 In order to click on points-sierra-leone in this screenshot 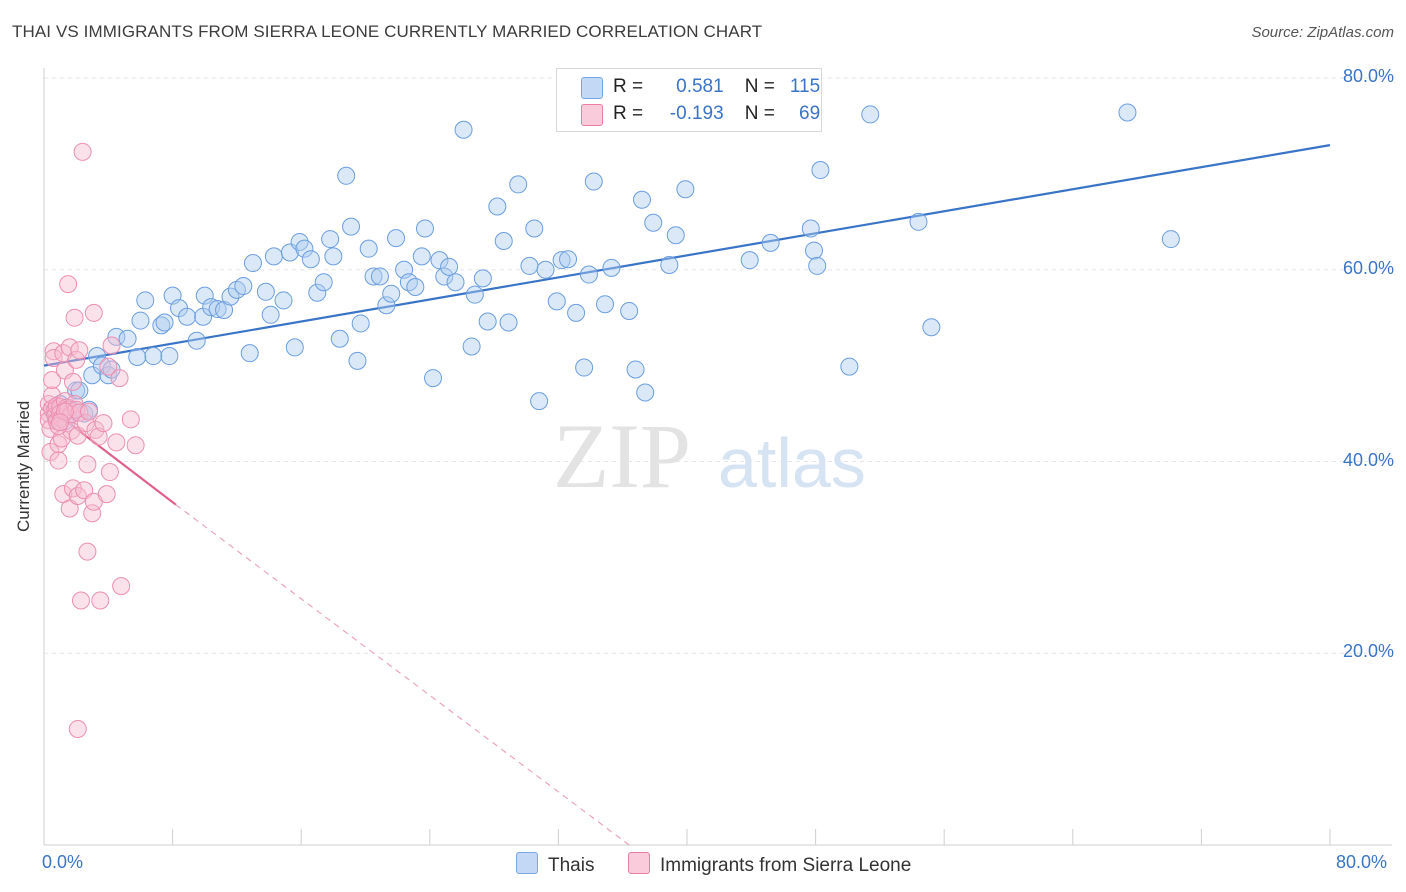, I will do `click(92, 440)`.